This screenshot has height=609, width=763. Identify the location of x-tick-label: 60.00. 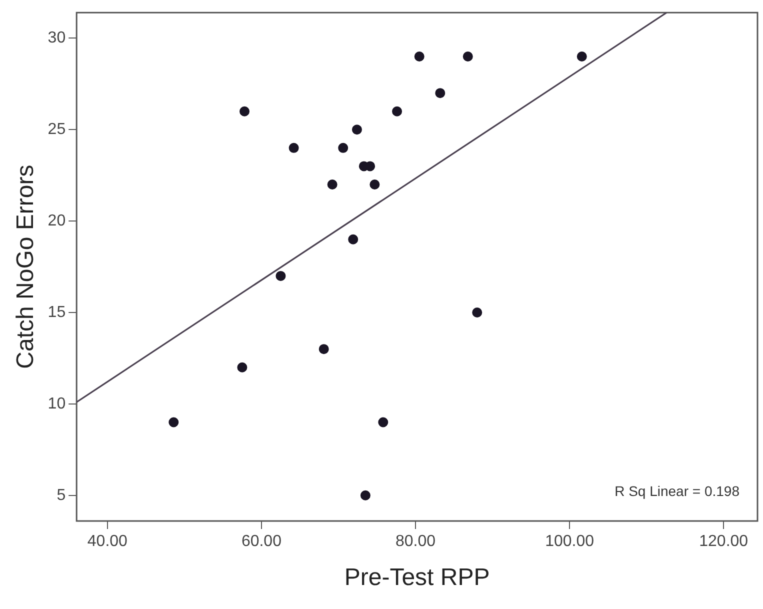
(261, 541).